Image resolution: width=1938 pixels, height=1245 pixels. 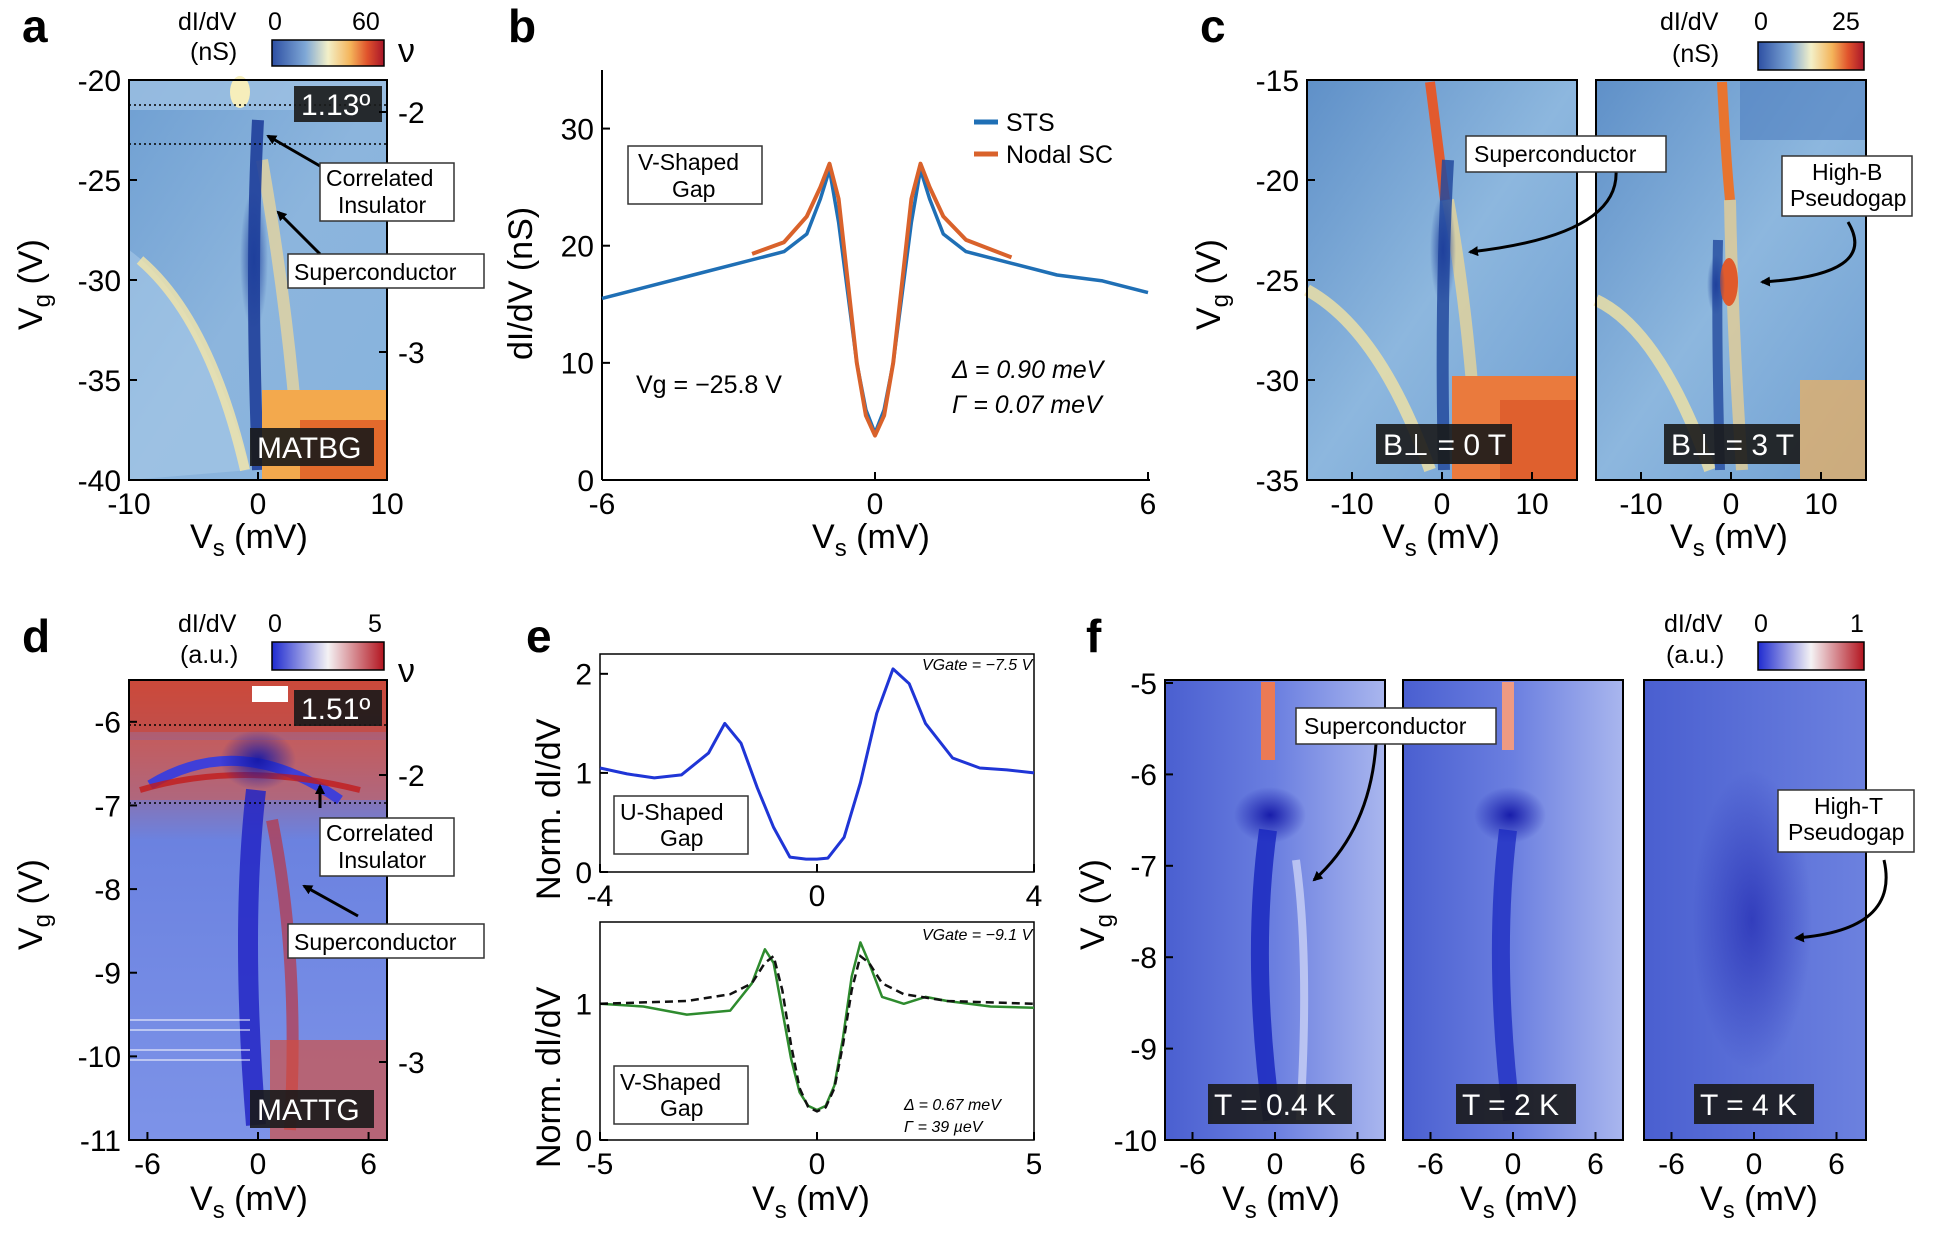 I want to click on panel-a-y-tick-label: -25, so click(x=99, y=181).